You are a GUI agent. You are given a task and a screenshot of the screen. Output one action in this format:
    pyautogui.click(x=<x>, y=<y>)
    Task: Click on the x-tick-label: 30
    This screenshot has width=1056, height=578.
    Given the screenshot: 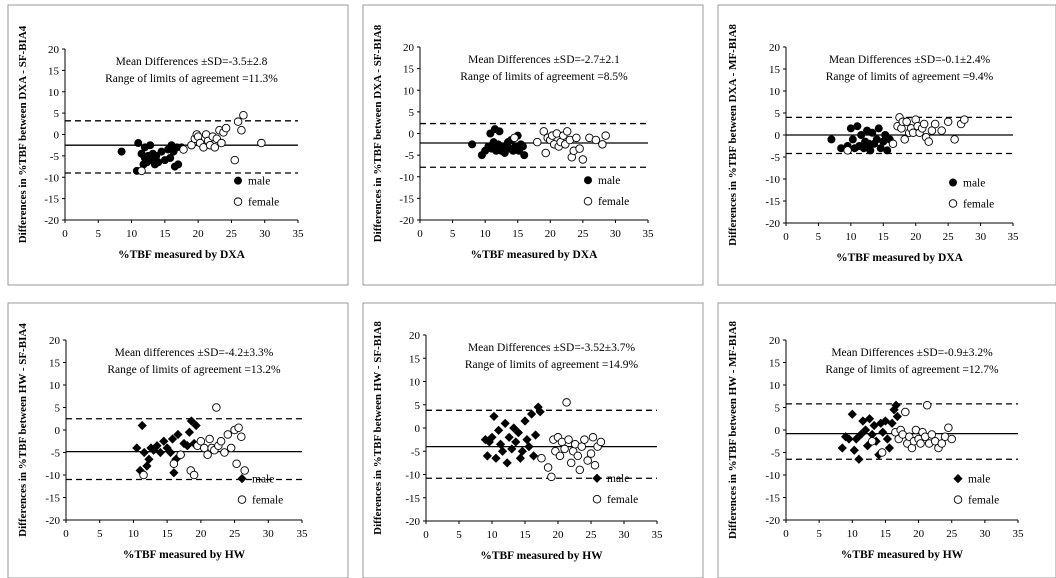 What is the action you would take?
    pyautogui.click(x=265, y=234)
    